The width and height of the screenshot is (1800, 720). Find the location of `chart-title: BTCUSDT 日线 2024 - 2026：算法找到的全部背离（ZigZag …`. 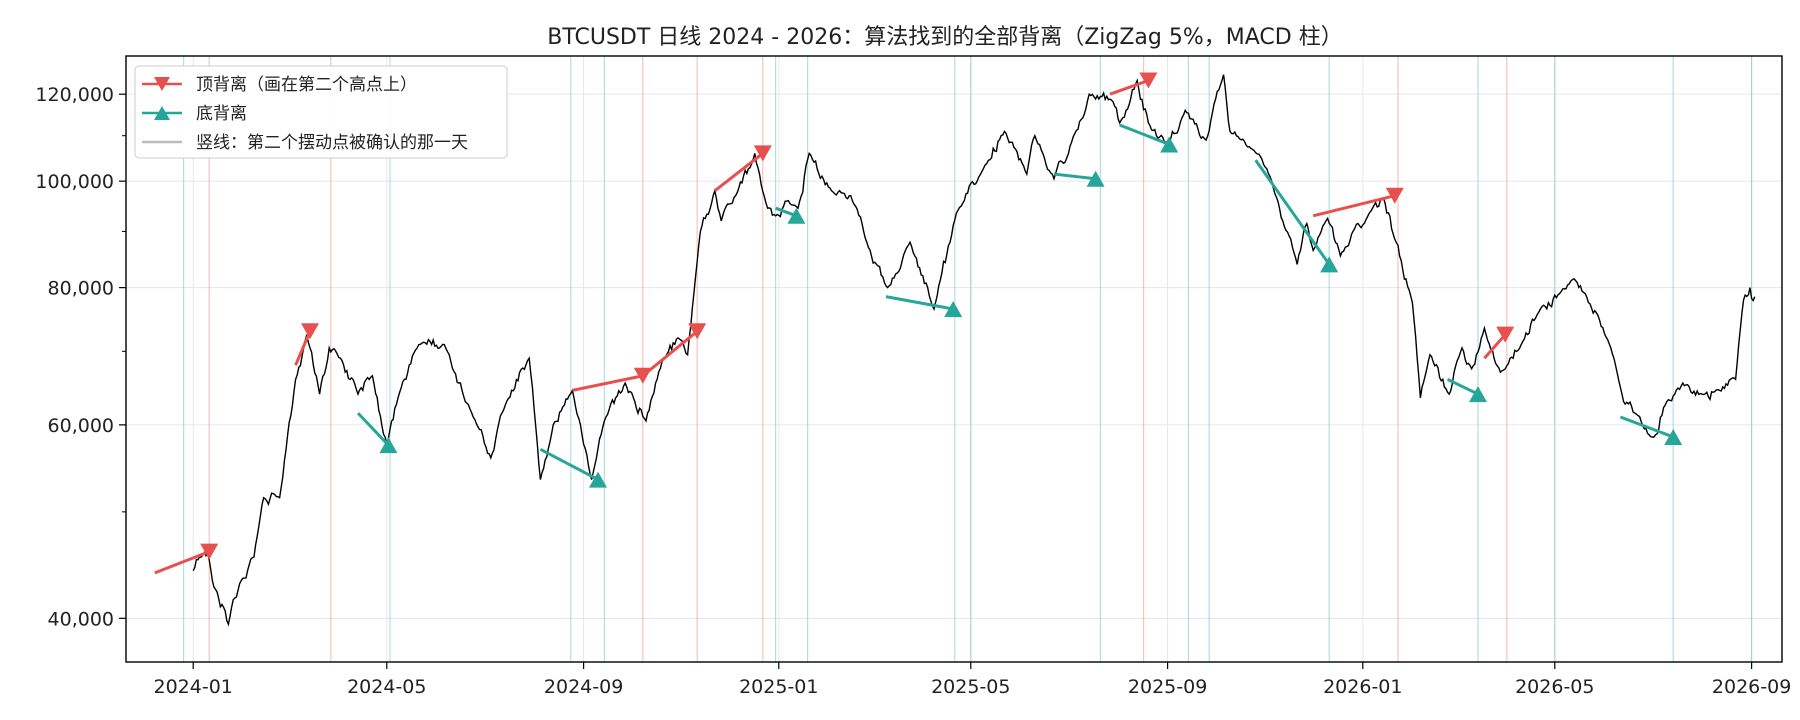

chart-title: BTCUSDT 日线 2024 - 2026：算法找到的全部背离（ZigZag … is located at coordinates (944, 37).